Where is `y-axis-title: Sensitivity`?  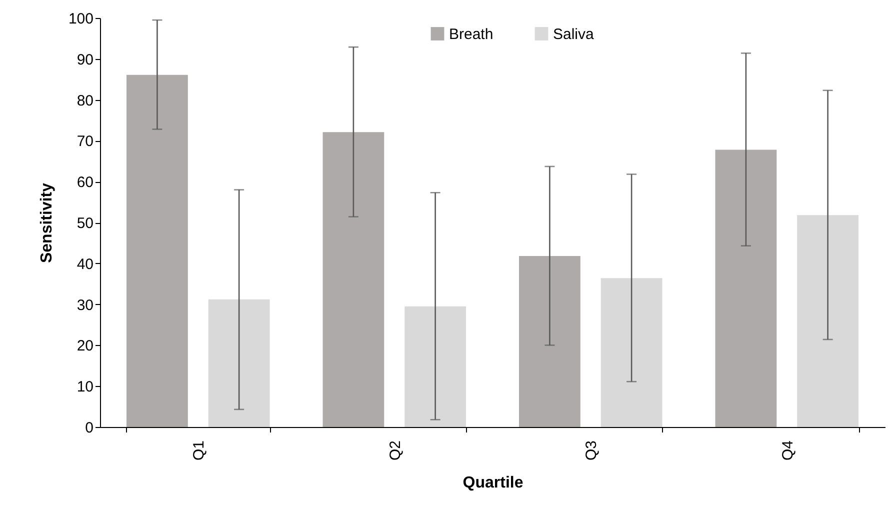
y-axis-title: Sensitivity is located at coordinates (47, 223).